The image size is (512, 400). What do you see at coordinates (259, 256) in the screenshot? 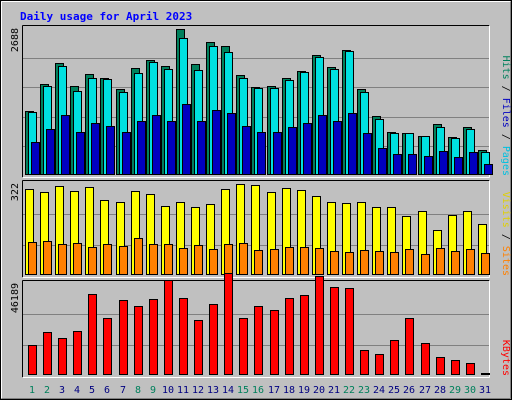
I see `series-sites` at bounding box center [259, 256].